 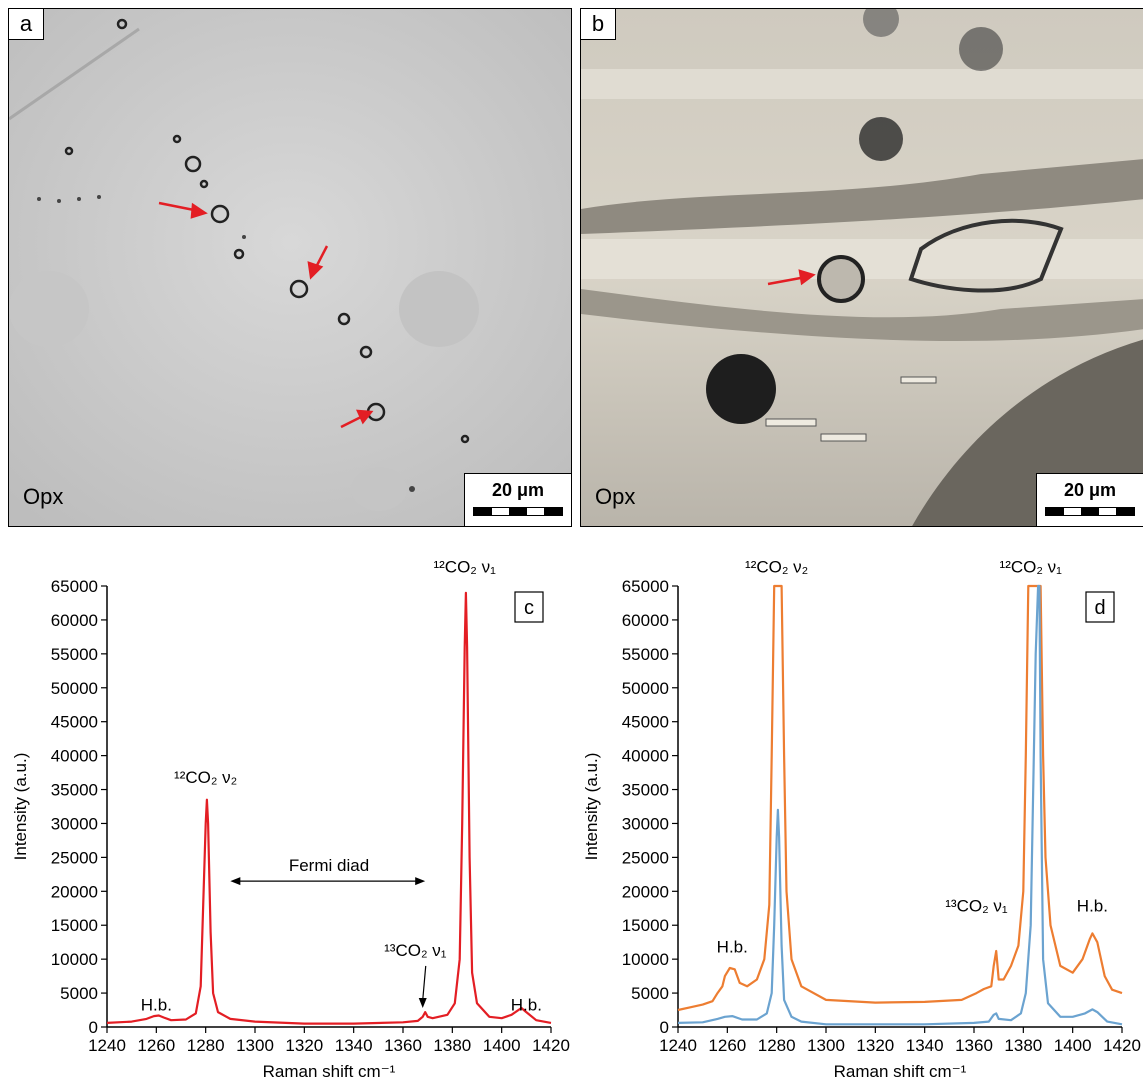 I want to click on panel-label-a: a, so click(x=26, y=24).